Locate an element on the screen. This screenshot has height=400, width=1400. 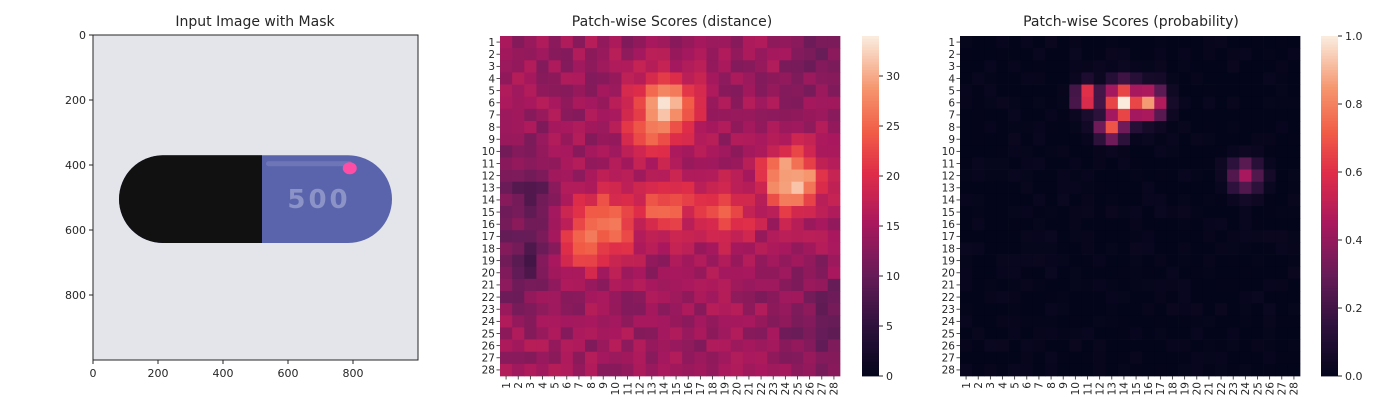
colorbar-tick-label: 25 is located at coordinates (893, 126).